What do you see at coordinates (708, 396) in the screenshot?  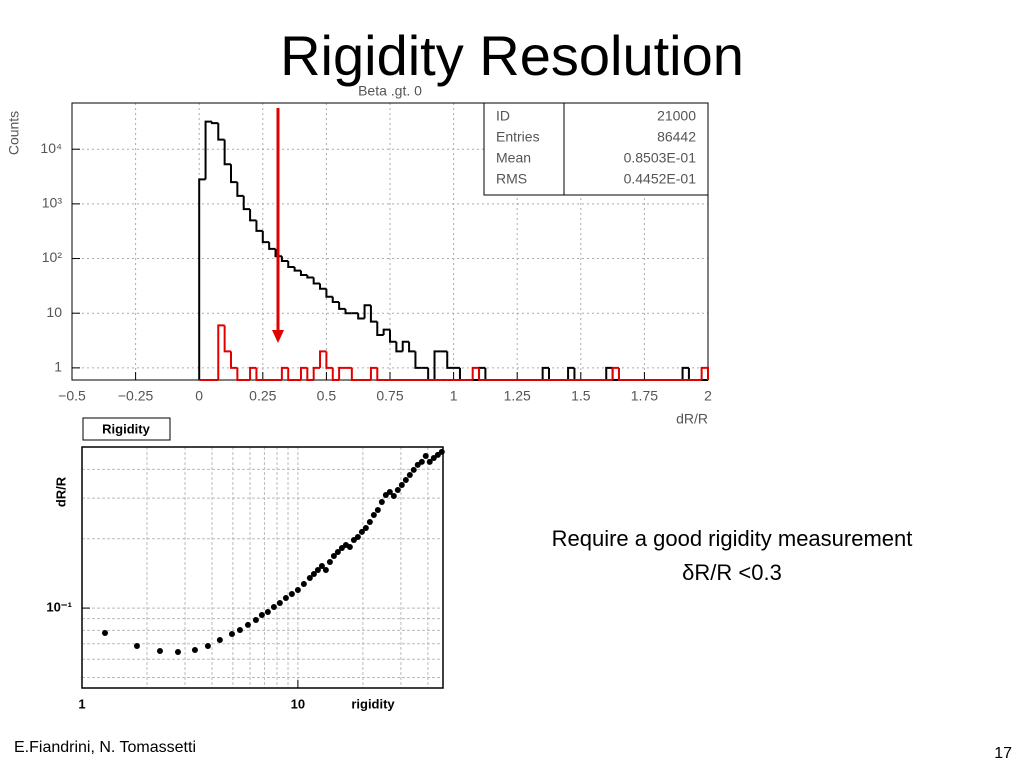 I see `x-tick-label: 2` at bounding box center [708, 396].